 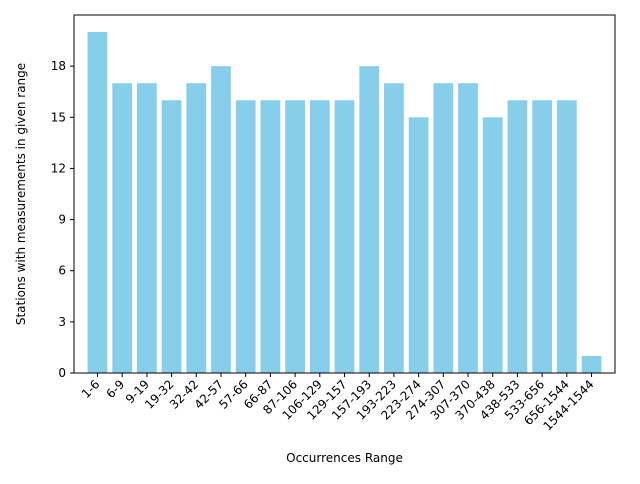 I want to click on x-tick-label: 1-6, so click(x=91, y=389).